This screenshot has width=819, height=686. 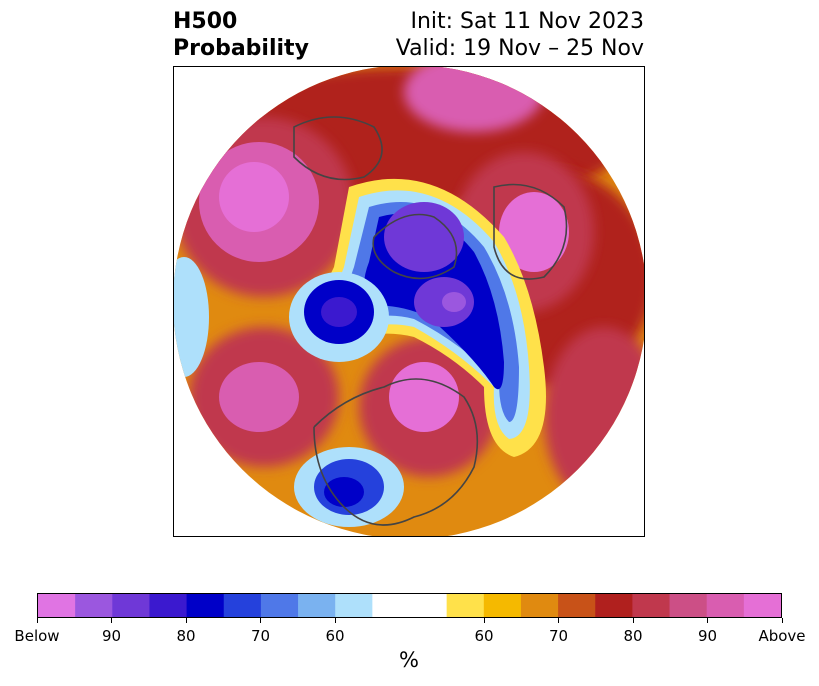 I want to click on colorbar-tick-label: Above, so click(x=782, y=636).